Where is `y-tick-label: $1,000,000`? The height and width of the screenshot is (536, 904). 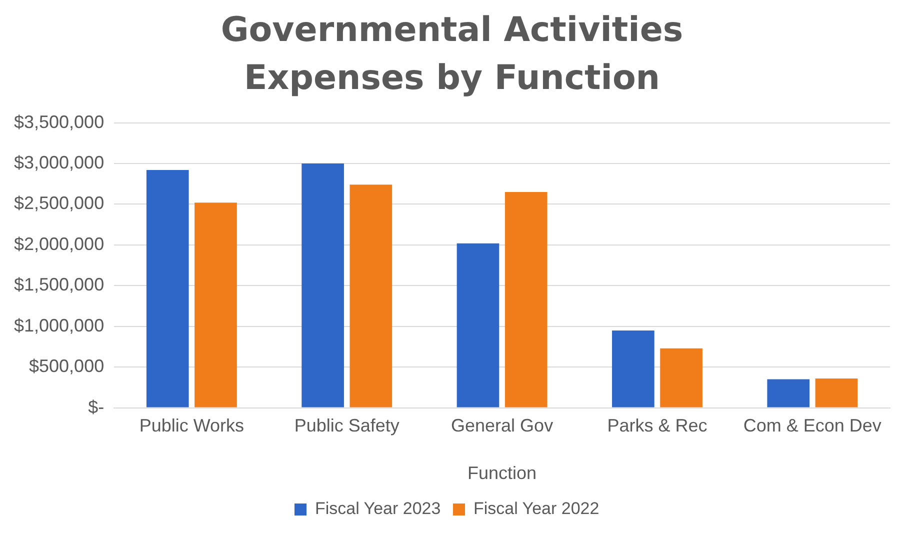 y-tick-label: $1,000,000 is located at coordinates (59, 325).